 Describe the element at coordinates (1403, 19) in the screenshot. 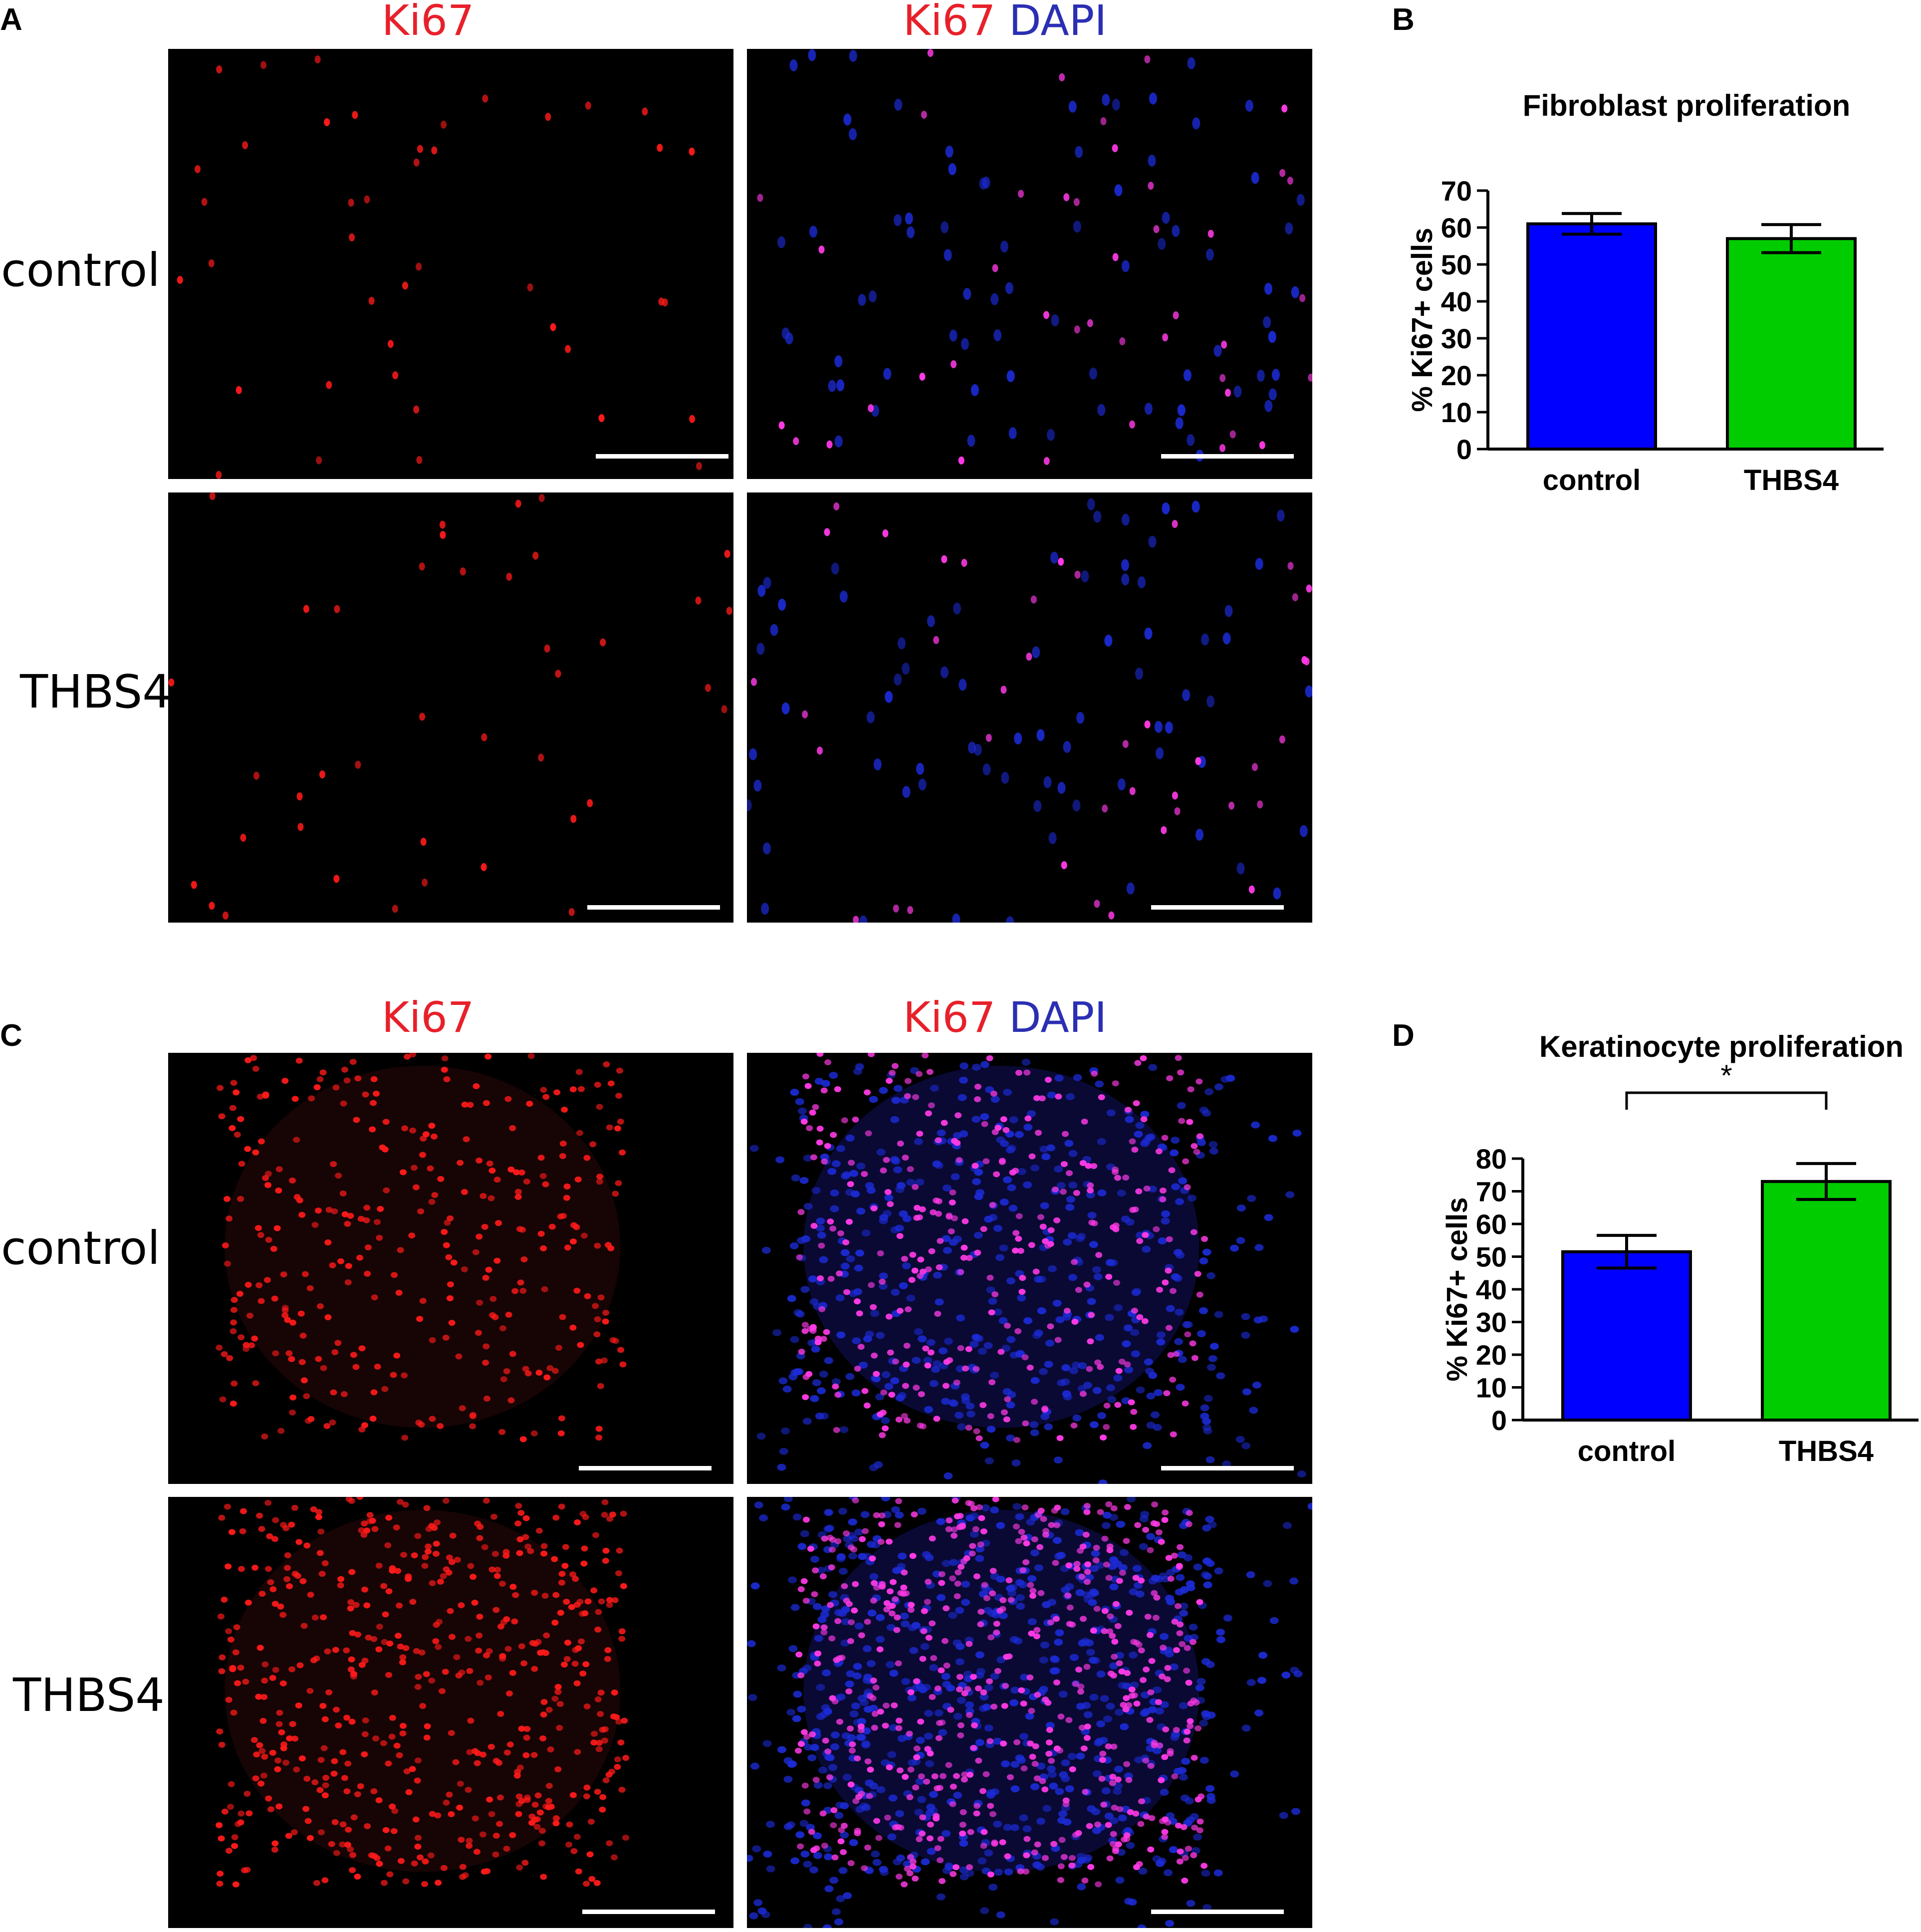

I see `panel-letter-b: B` at that location.